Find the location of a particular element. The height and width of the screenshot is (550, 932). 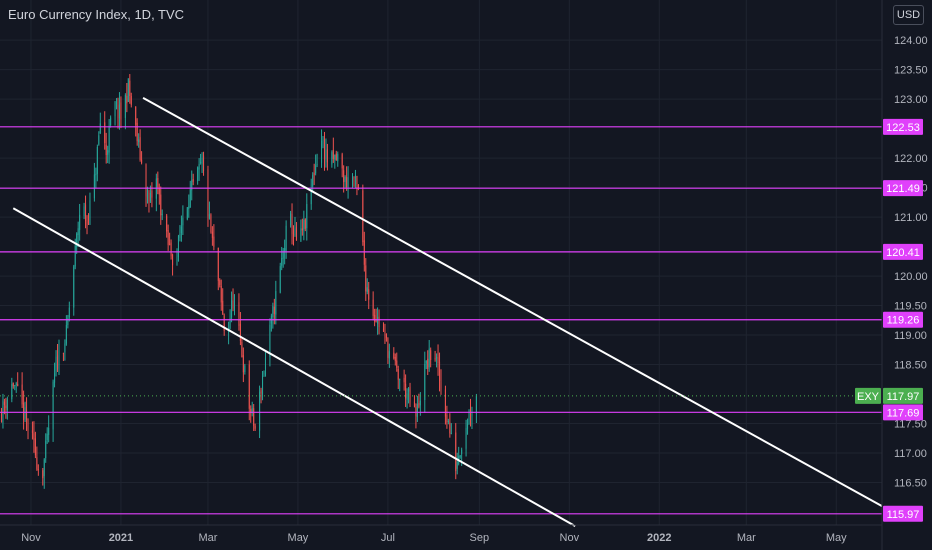

level-badge is located at coordinates (903, 513).